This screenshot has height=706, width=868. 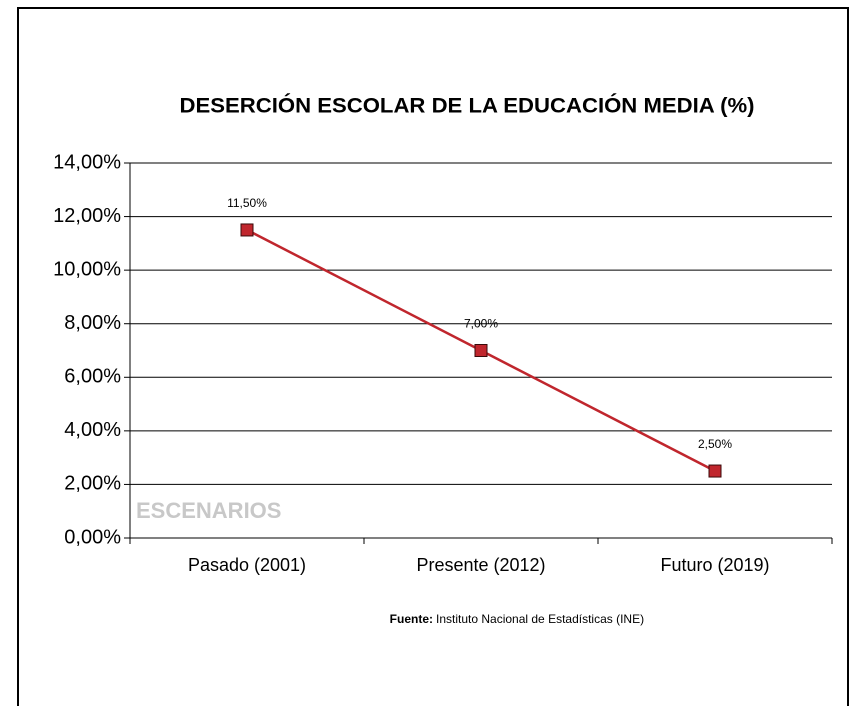 I want to click on annotation: ESCENARIOS, so click(x=208, y=510).